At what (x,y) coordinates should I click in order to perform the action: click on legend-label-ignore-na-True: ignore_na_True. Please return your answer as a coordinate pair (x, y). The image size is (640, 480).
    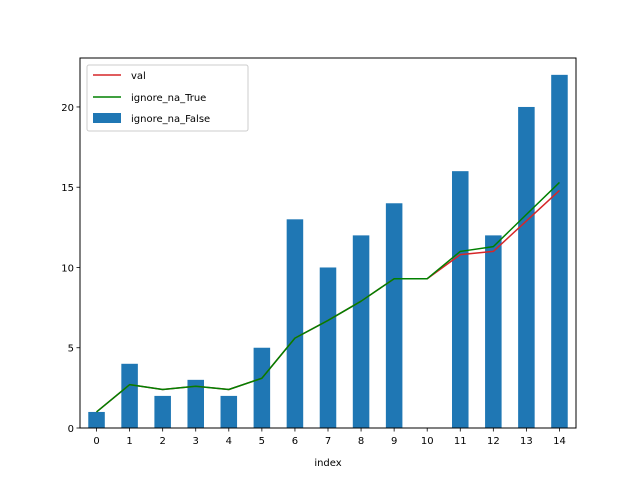
    Looking at the image, I should click on (168, 98).